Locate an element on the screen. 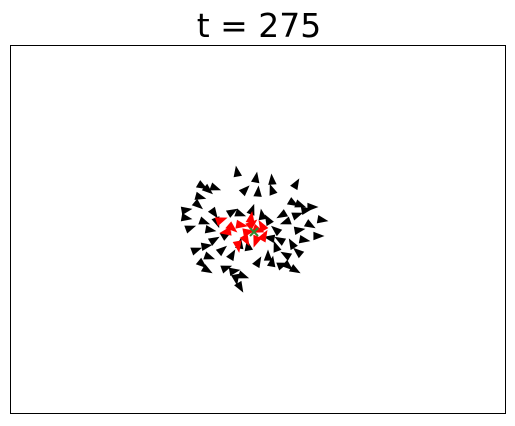  center-marker is located at coordinates (254, 232).